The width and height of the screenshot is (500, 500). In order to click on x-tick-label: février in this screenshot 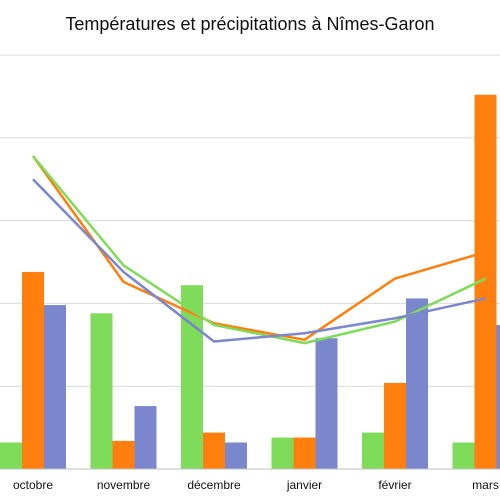, I will do `click(394, 485)`.